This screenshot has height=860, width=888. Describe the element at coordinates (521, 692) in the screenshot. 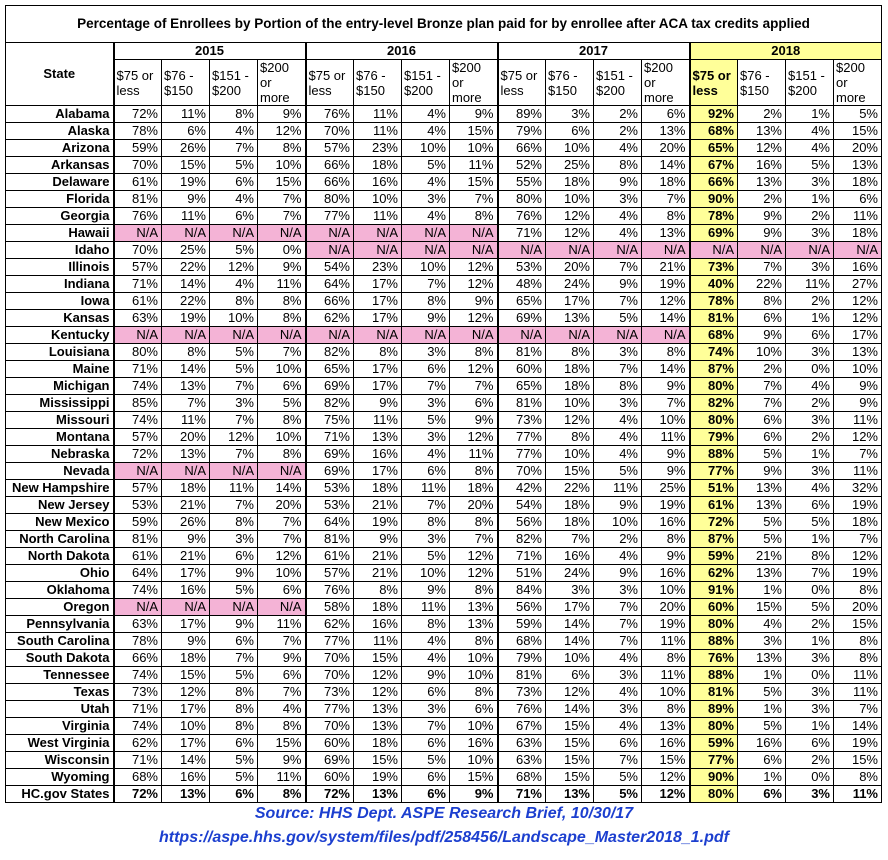

I see `table-cell: 73%` at that location.